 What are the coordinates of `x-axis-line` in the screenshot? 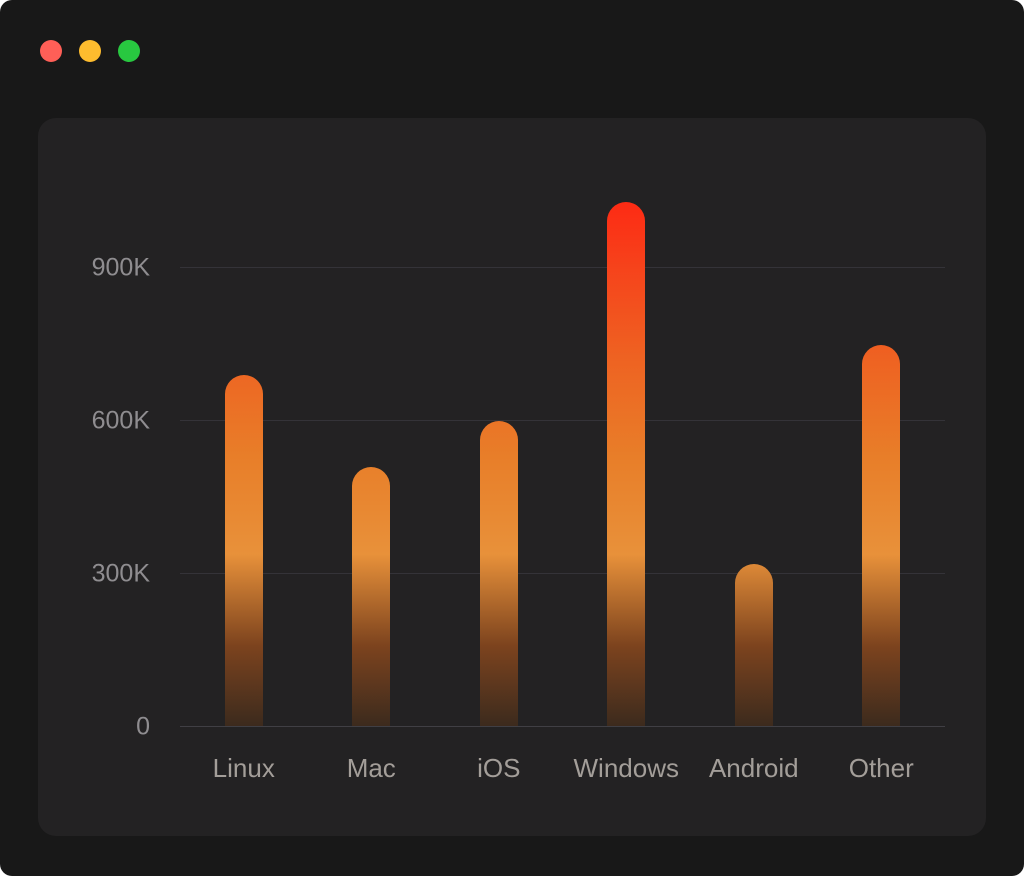 It's located at (562, 726).